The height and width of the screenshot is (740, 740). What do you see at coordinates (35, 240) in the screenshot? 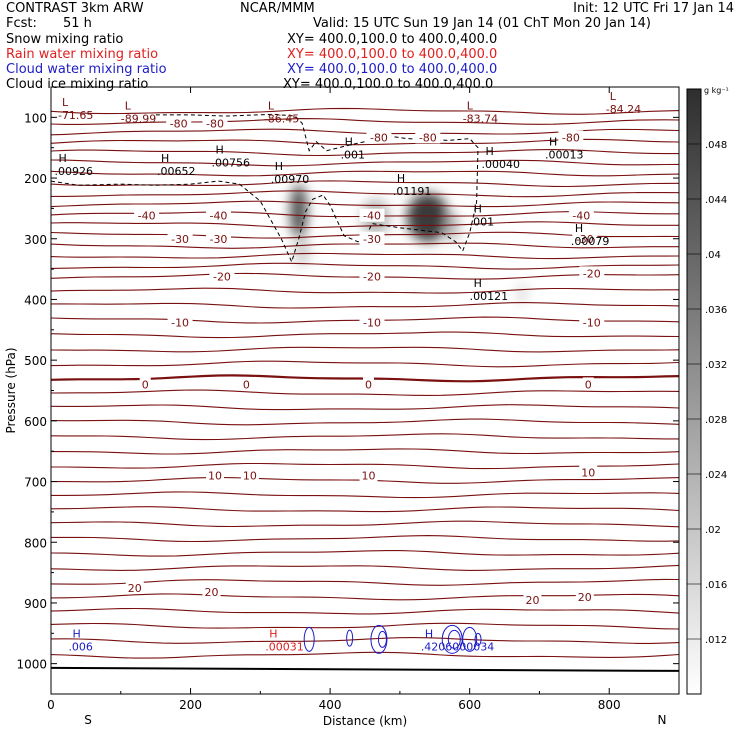
I see `y-tick-label: 300` at bounding box center [35, 240].